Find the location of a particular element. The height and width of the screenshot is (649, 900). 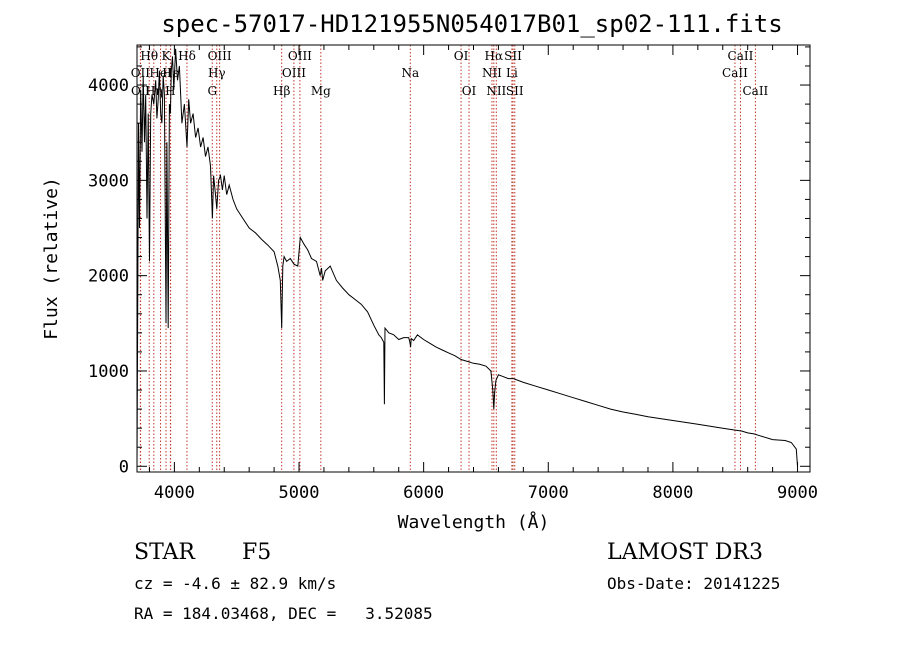

line-marker-label-4: HeI is located at coordinates (160, 73).